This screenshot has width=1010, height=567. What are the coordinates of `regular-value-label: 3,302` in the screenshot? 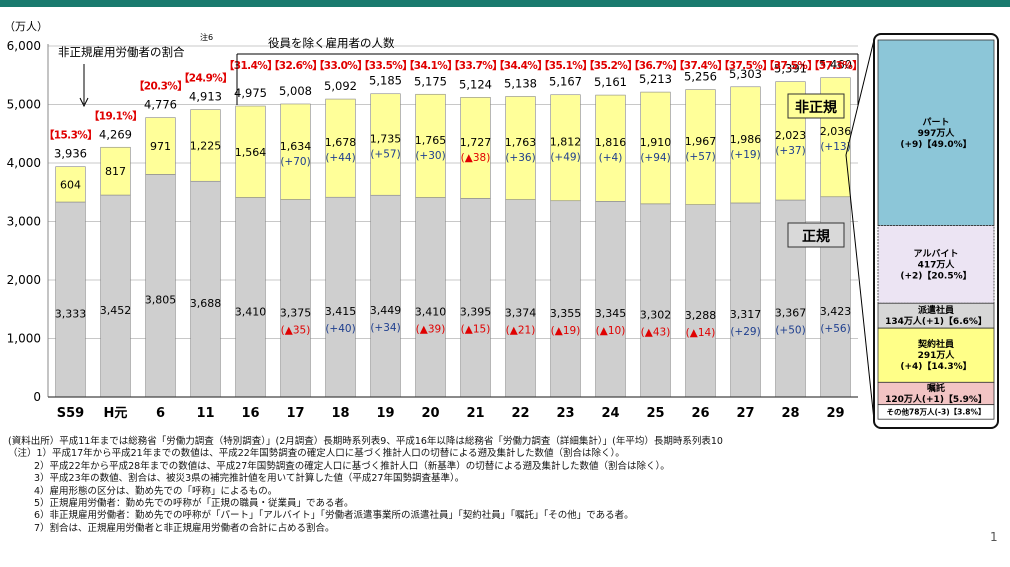 It's located at (656, 314).